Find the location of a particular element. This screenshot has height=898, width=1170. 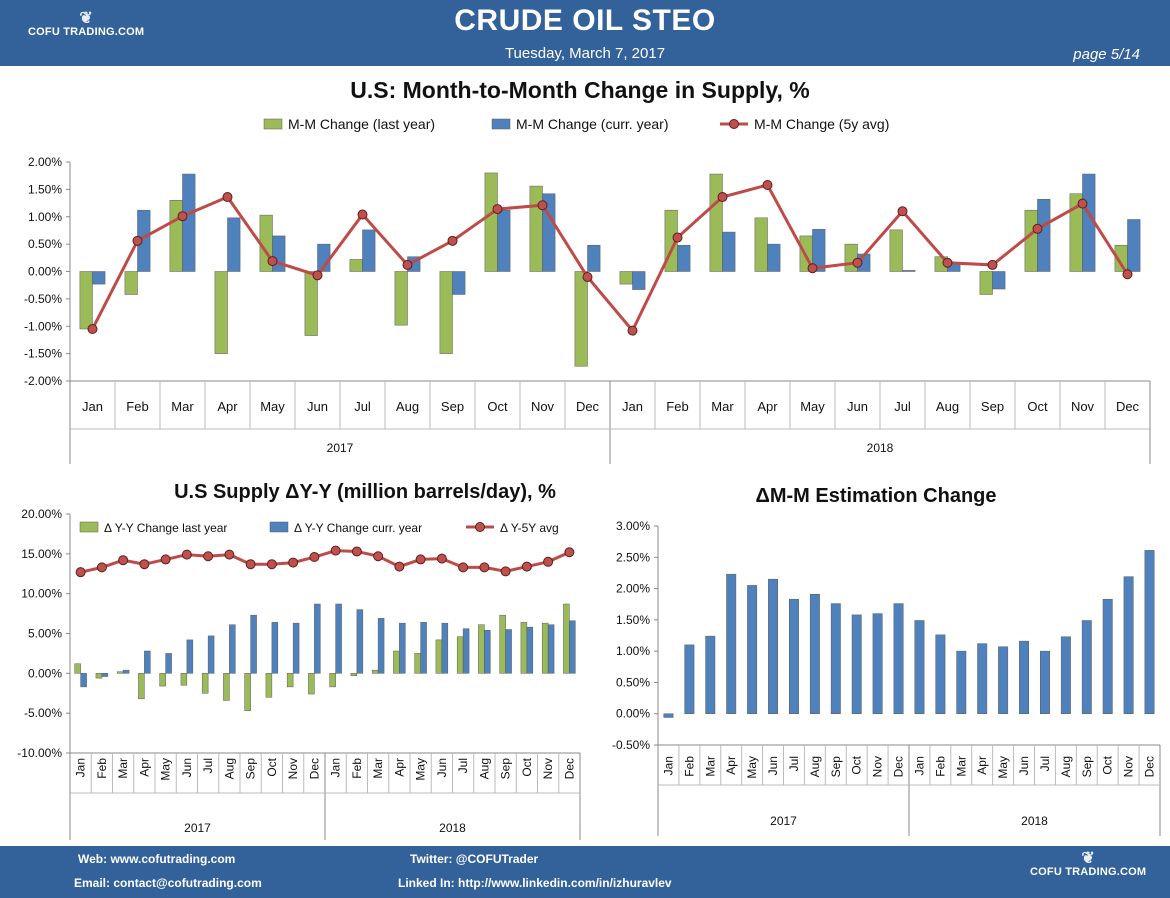

legend-label: Δ Y-5Y avg is located at coordinates (529, 528).